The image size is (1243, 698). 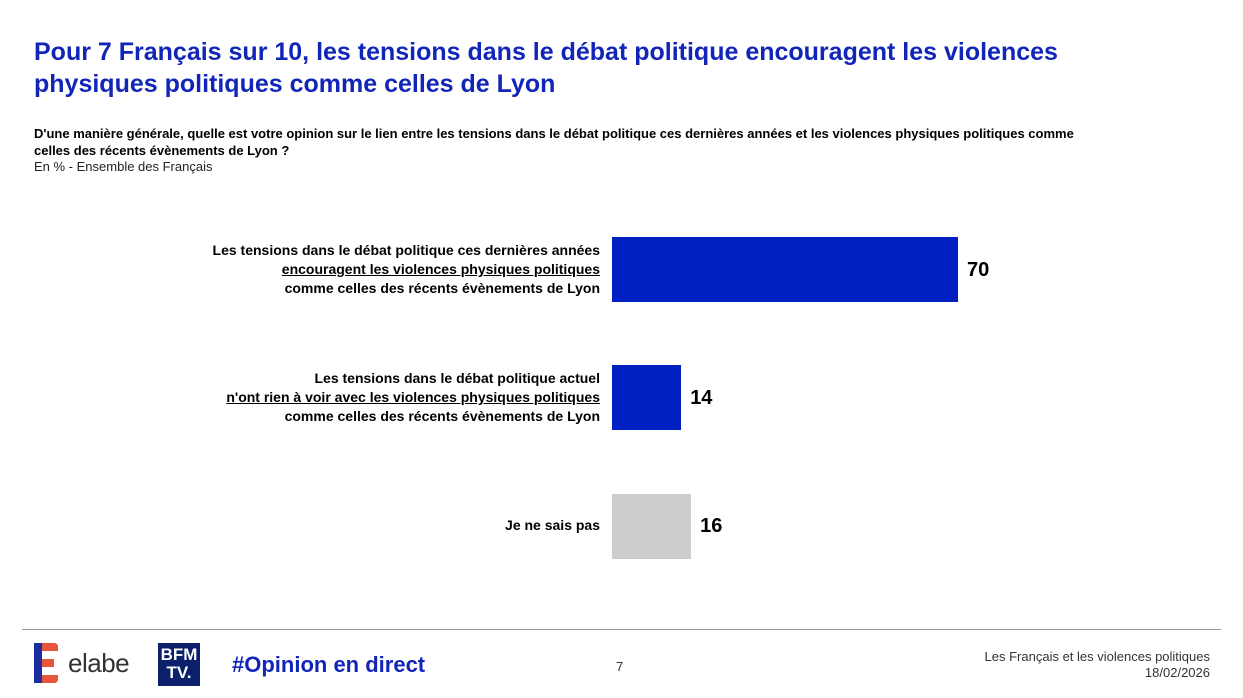 I want to click on footer-divider, so click(x=621, y=629).